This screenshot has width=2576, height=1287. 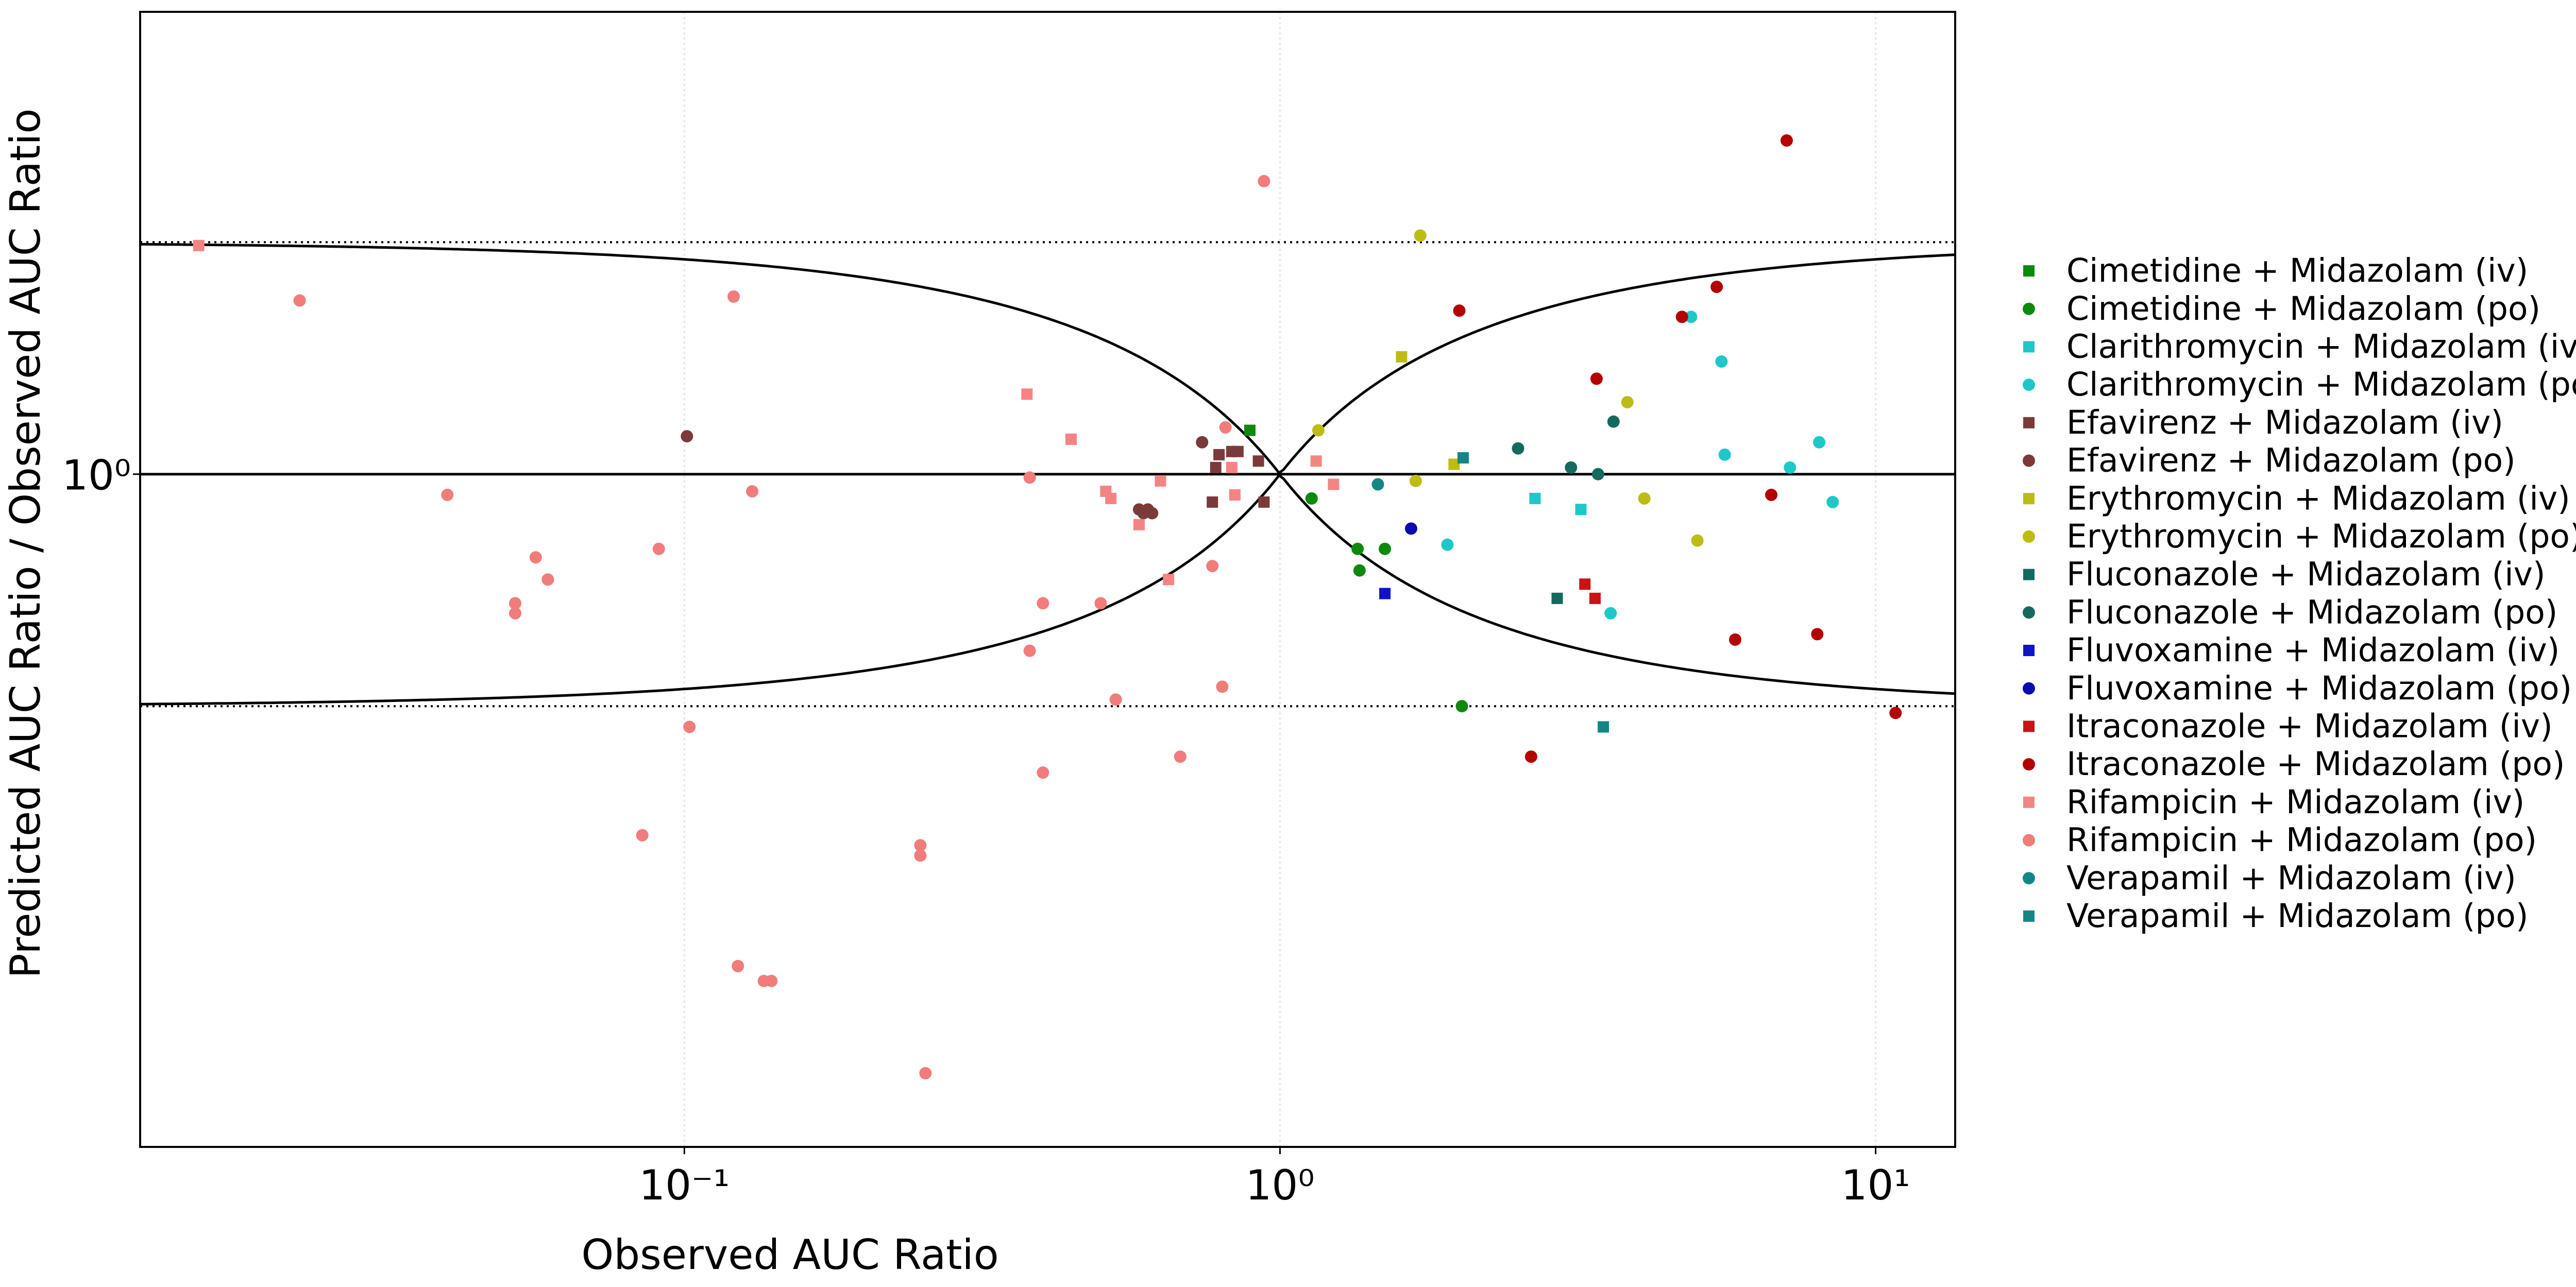 What do you see at coordinates (2297, 270) in the screenshot?
I see `legend-label: Cimetidine + Midazolam (iv)` at bounding box center [2297, 270].